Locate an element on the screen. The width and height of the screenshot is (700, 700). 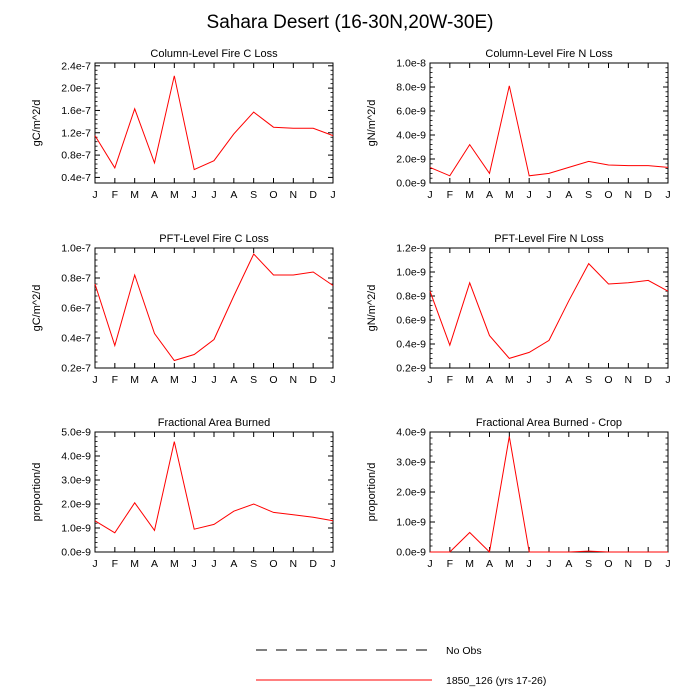
panel-title: PFT-Level Fire N Loss is located at coordinates (549, 239).